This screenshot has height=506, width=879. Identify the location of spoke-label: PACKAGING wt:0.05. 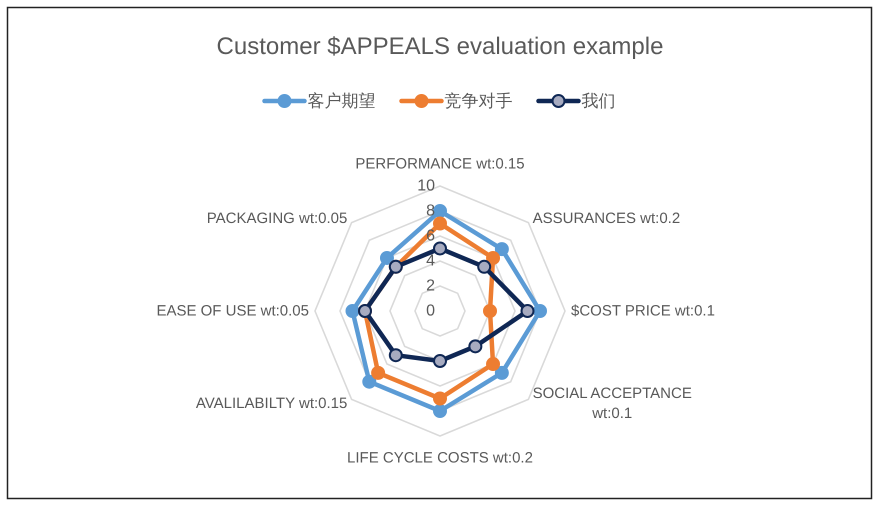
(277, 218).